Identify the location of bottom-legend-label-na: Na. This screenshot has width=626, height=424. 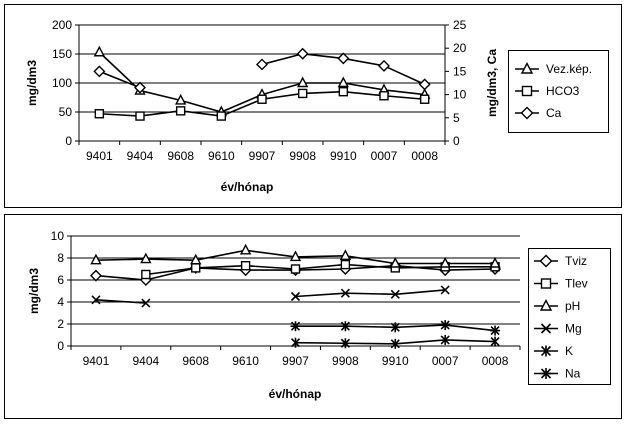
(573, 374).